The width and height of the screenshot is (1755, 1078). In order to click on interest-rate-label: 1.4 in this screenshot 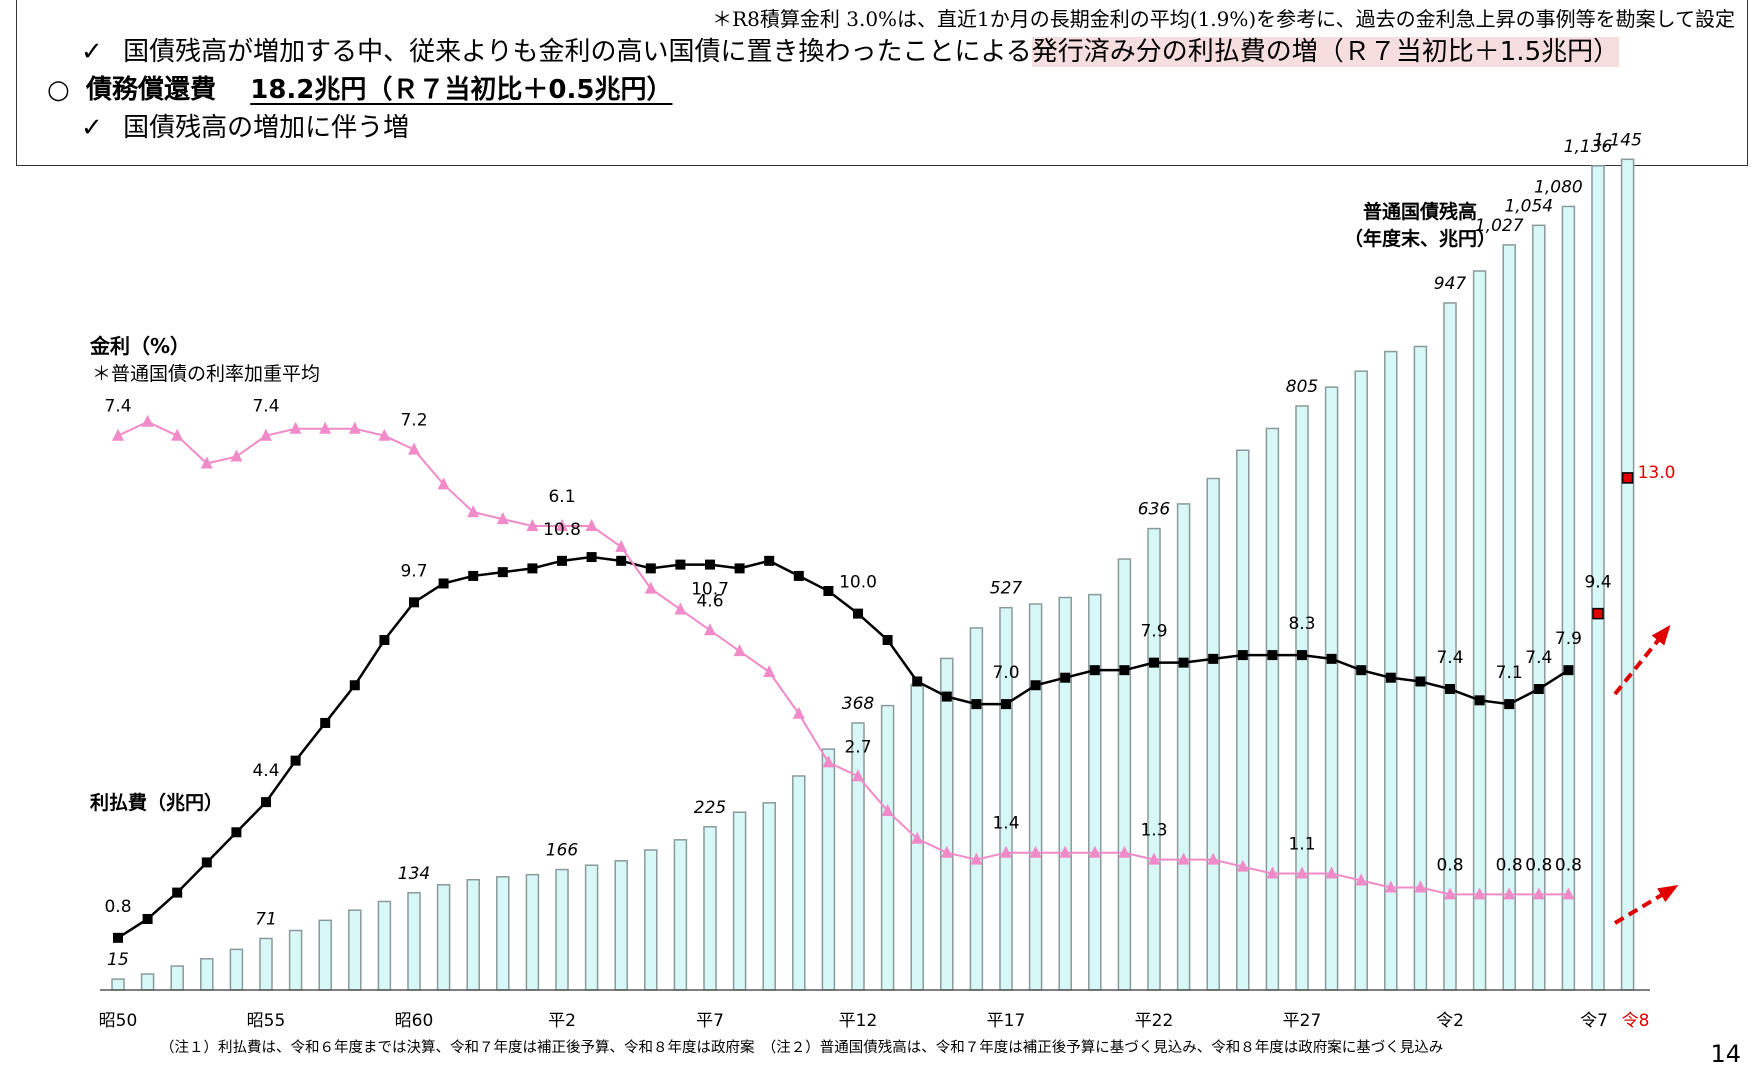, I will do `click(1005, 824)`.